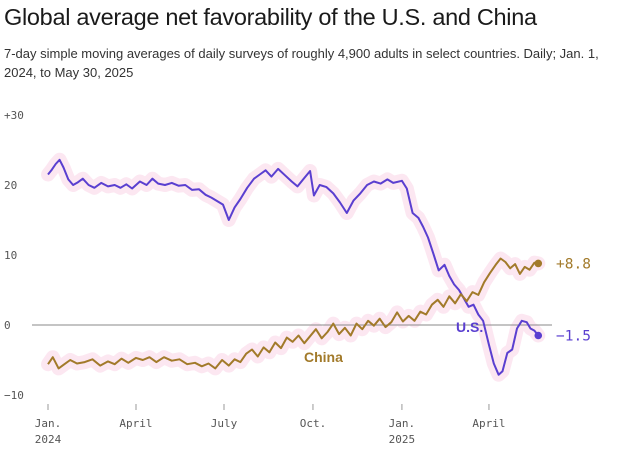  What do you see at coordinates (48, 439) in the screenshot?
I see `x-tick-year-label: 2024` at bounding box center [48, 439].